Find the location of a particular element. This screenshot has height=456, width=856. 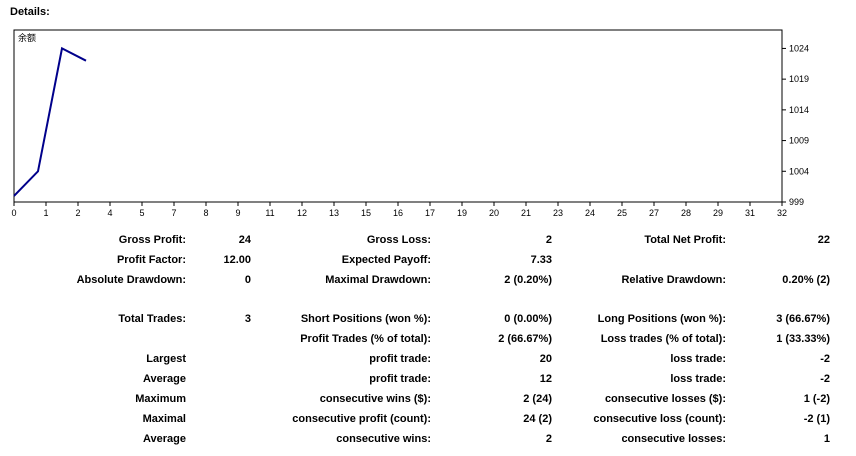

x-tick-label: 25 is located at coordinates (622, 213).